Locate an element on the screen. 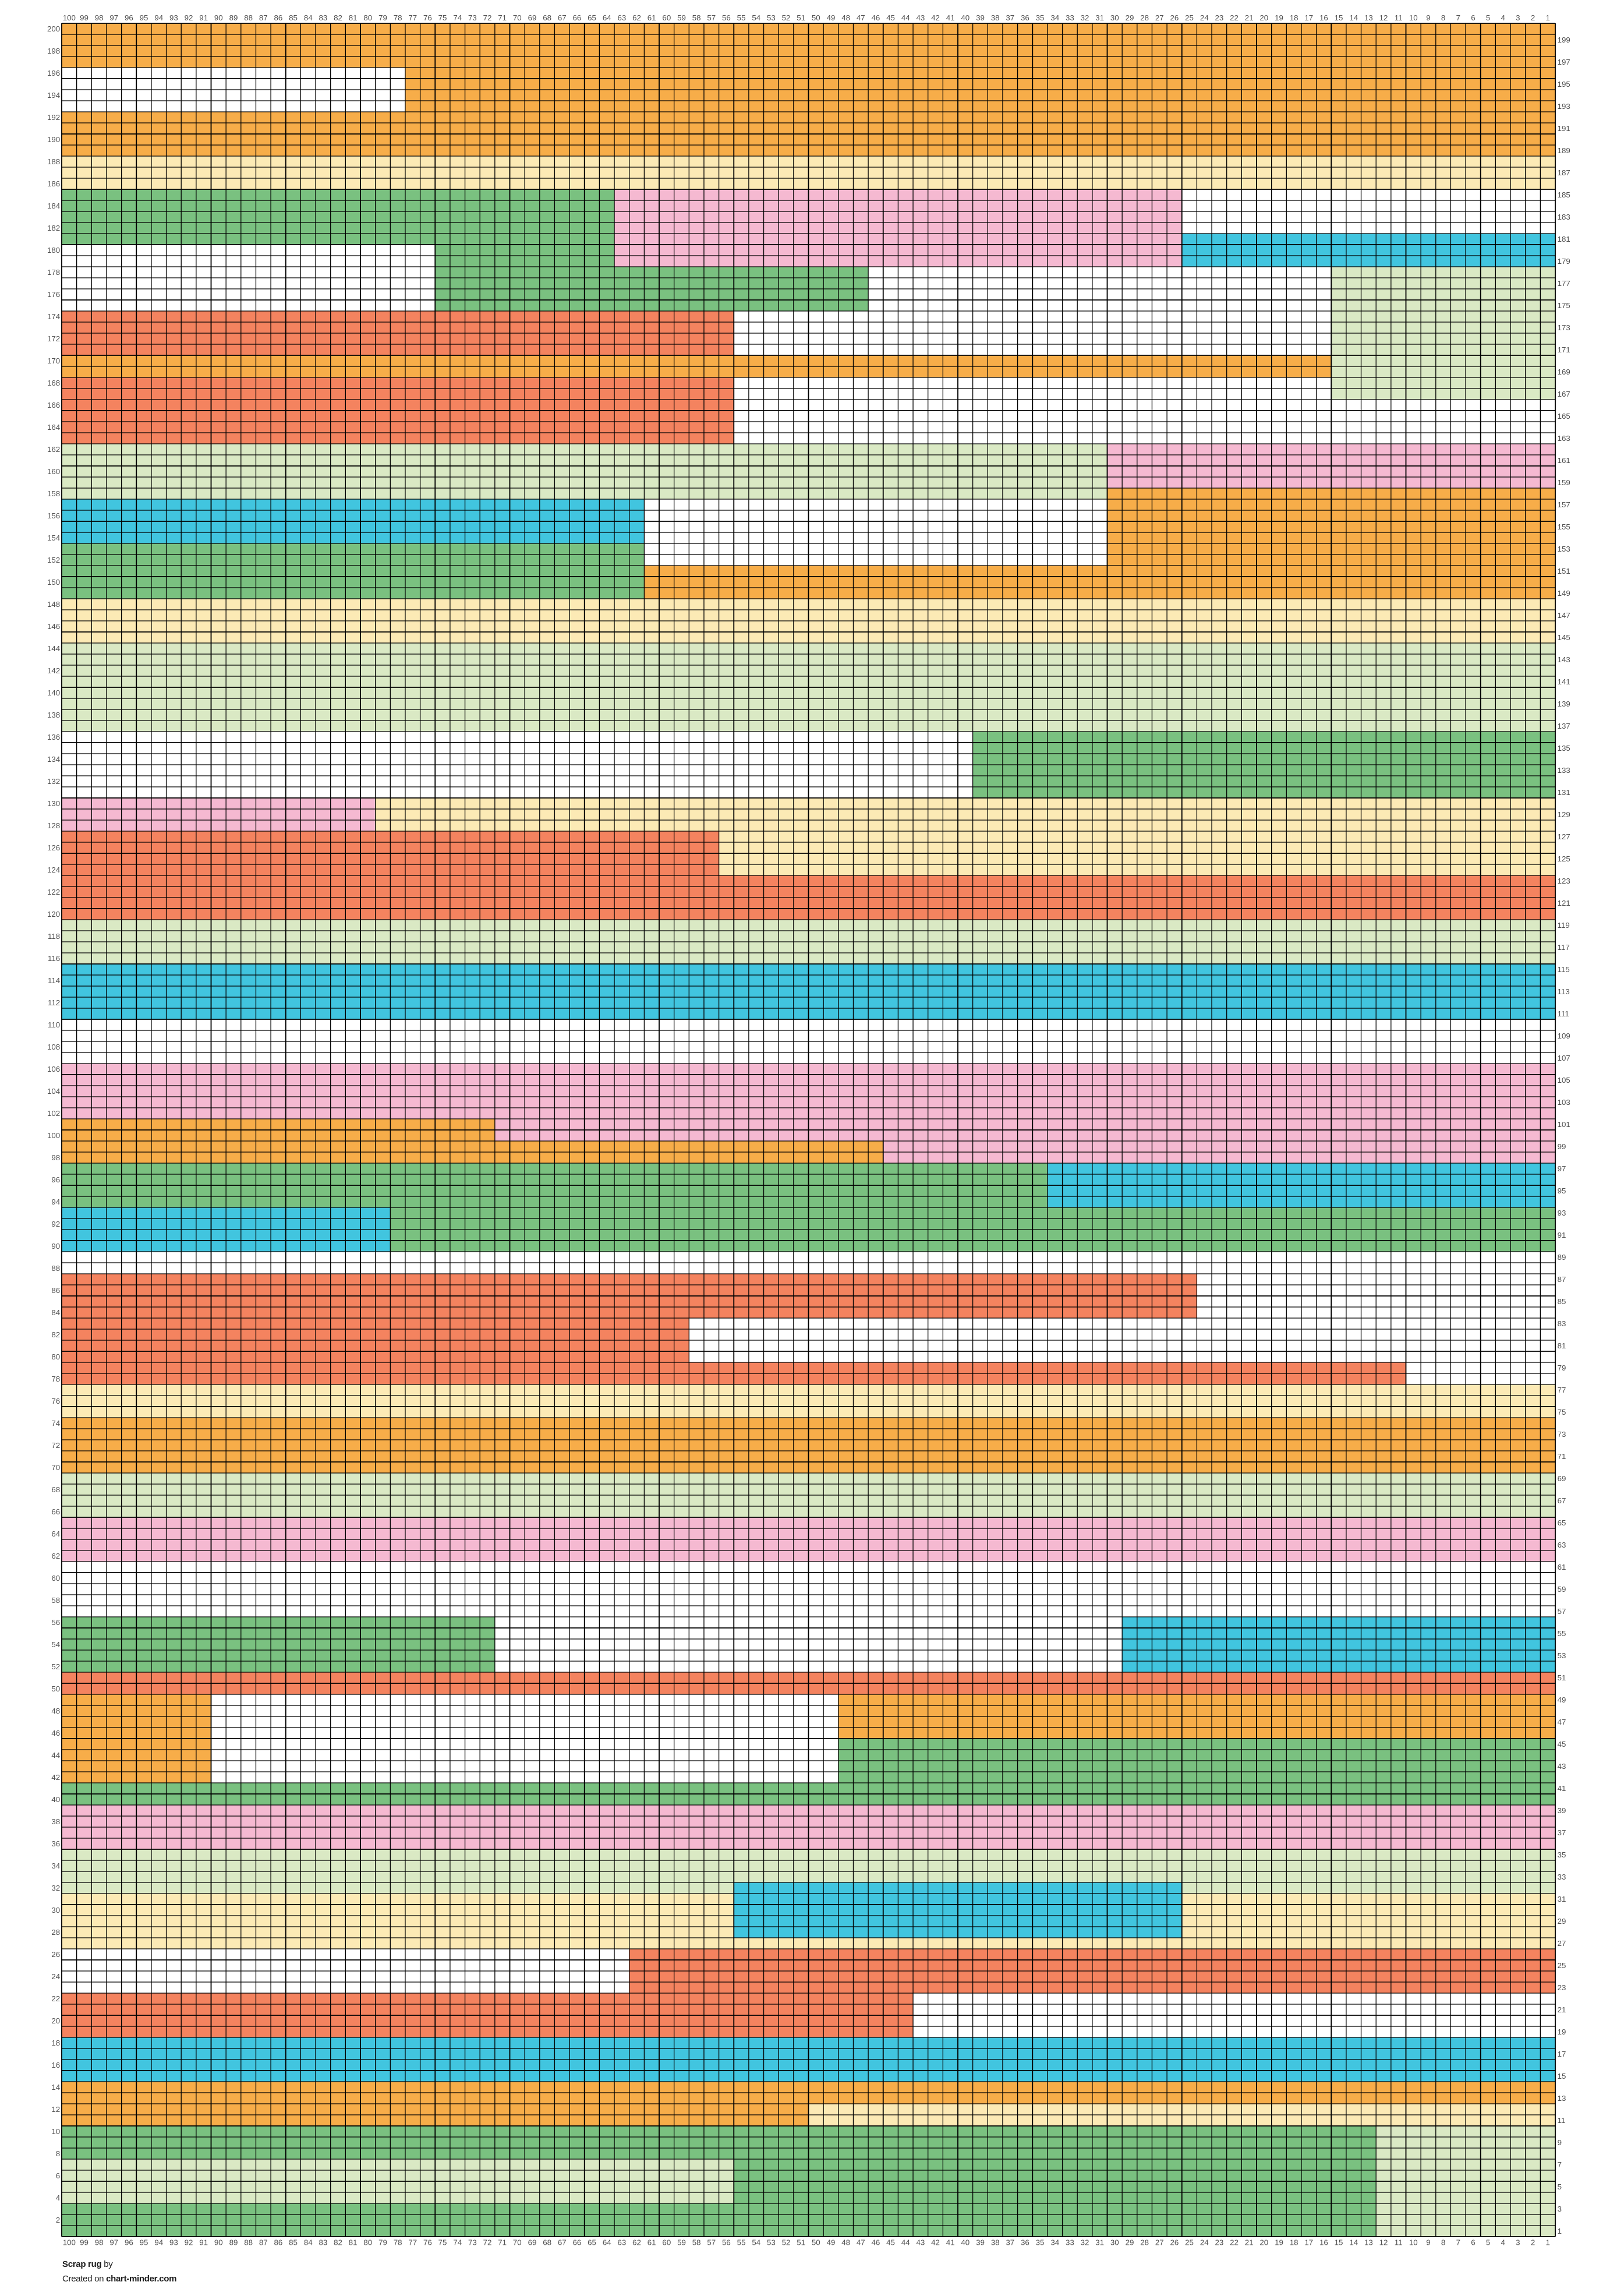 The width and height of the screenshot is (1617, 2296). svg-text: 75 is located at coordinates (442, 17).